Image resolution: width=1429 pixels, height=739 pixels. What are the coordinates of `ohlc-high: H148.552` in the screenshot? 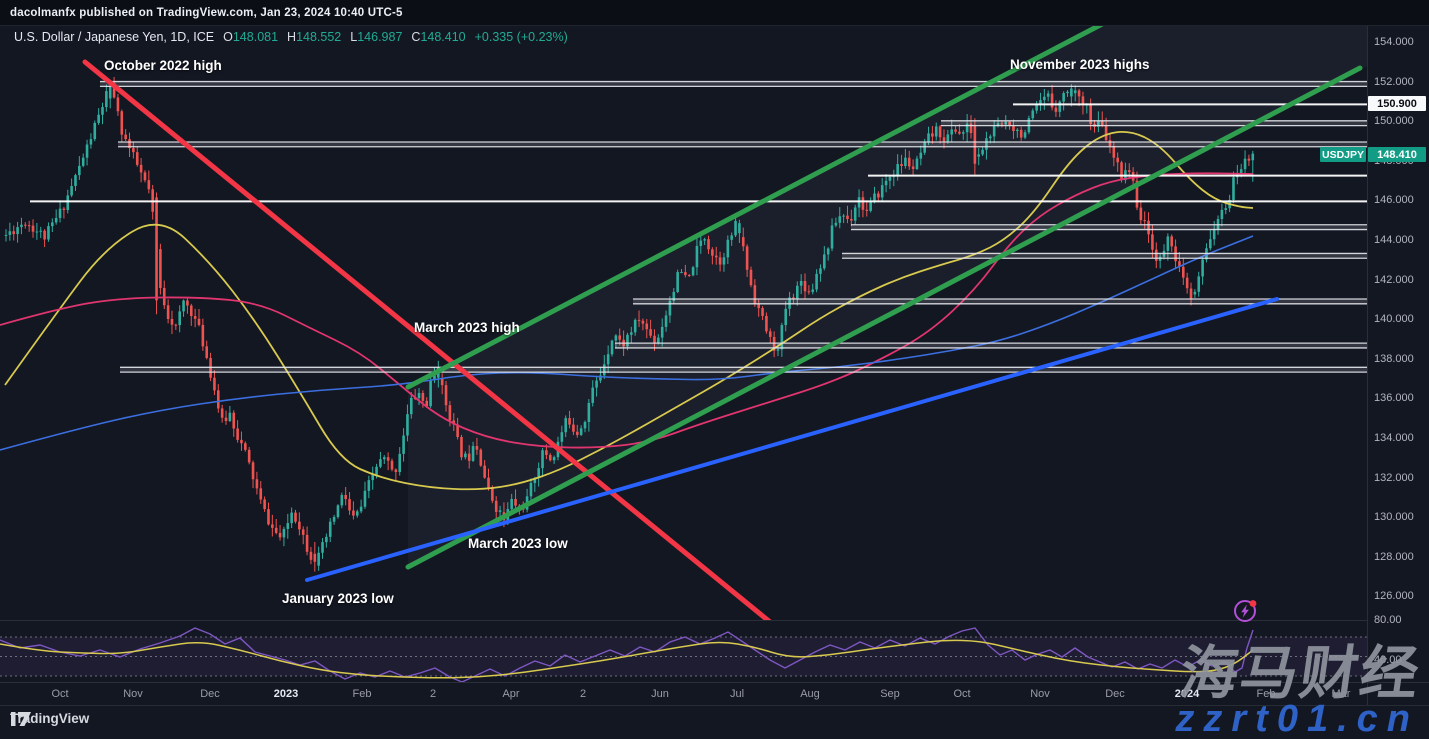 It's located at (314, 37).